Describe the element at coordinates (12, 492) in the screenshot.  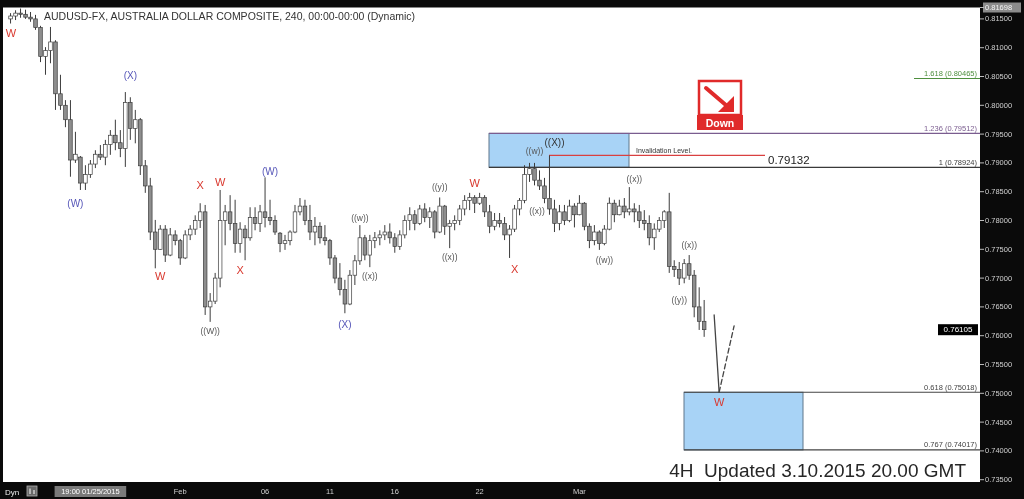
I see `text: Dyn` at that location.